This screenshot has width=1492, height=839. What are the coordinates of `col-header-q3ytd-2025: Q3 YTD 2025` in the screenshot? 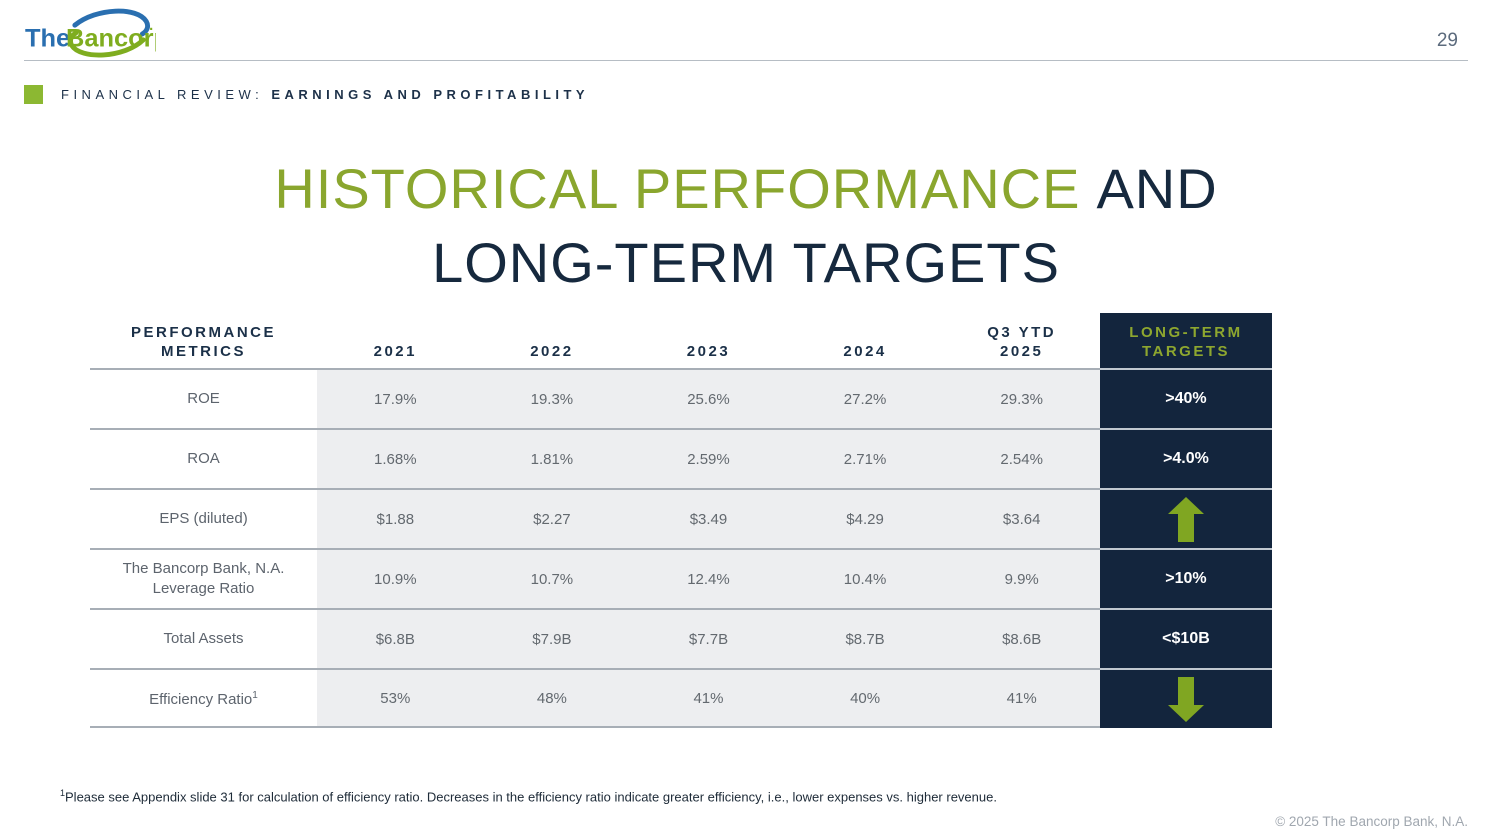 It's located at (1022, 342).